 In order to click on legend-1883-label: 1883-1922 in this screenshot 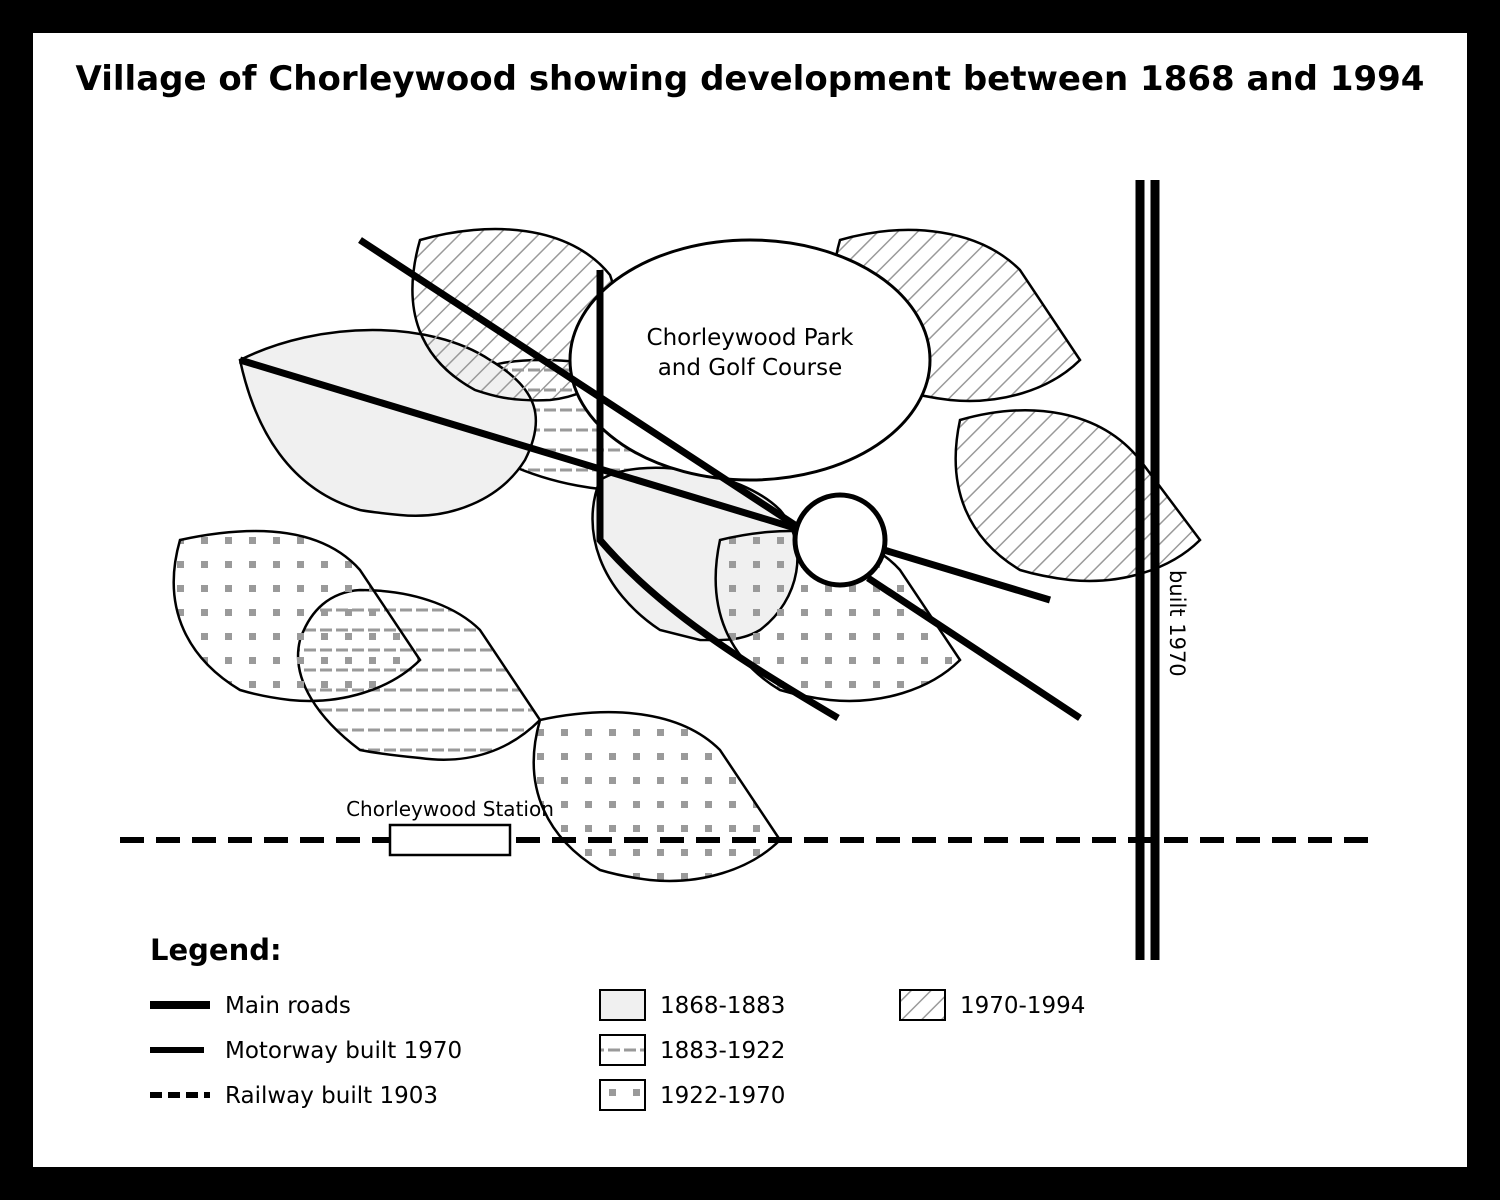, I will do `click(722, 1051)`.